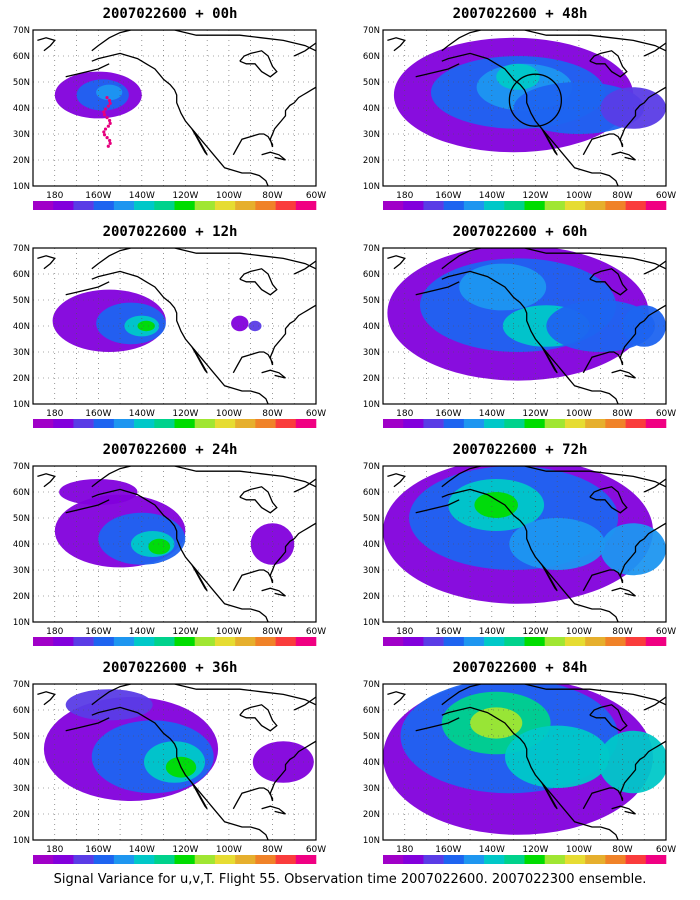  Describe the element at coordinates (622, 196) in the screenshot. I see `lon-label: 80W` at that location.